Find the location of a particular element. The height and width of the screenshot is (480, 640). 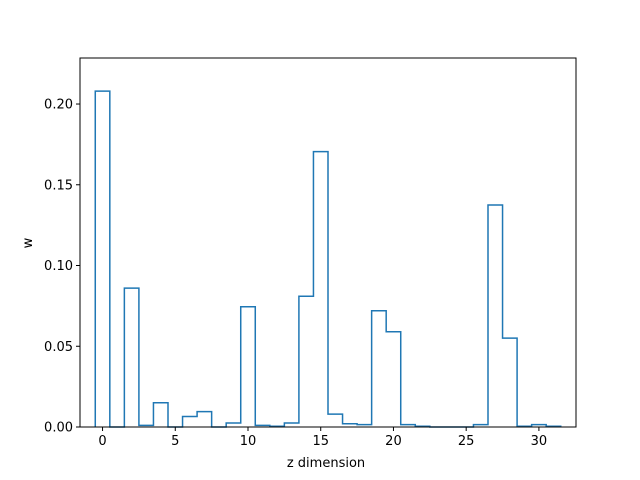

x-tick-label: 10 is located at coordinates (248, 441).